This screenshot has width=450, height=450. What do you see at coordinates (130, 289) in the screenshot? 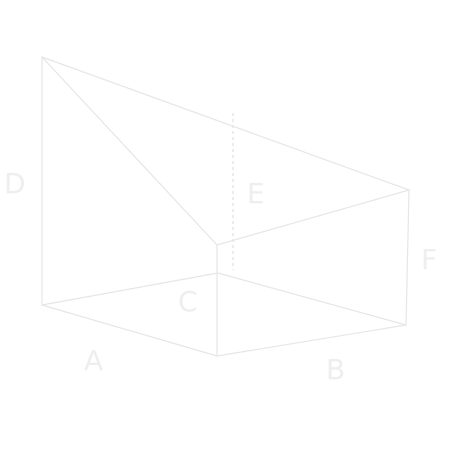
I see `edge-back-left-bottom` at bounding box center [130, 289].